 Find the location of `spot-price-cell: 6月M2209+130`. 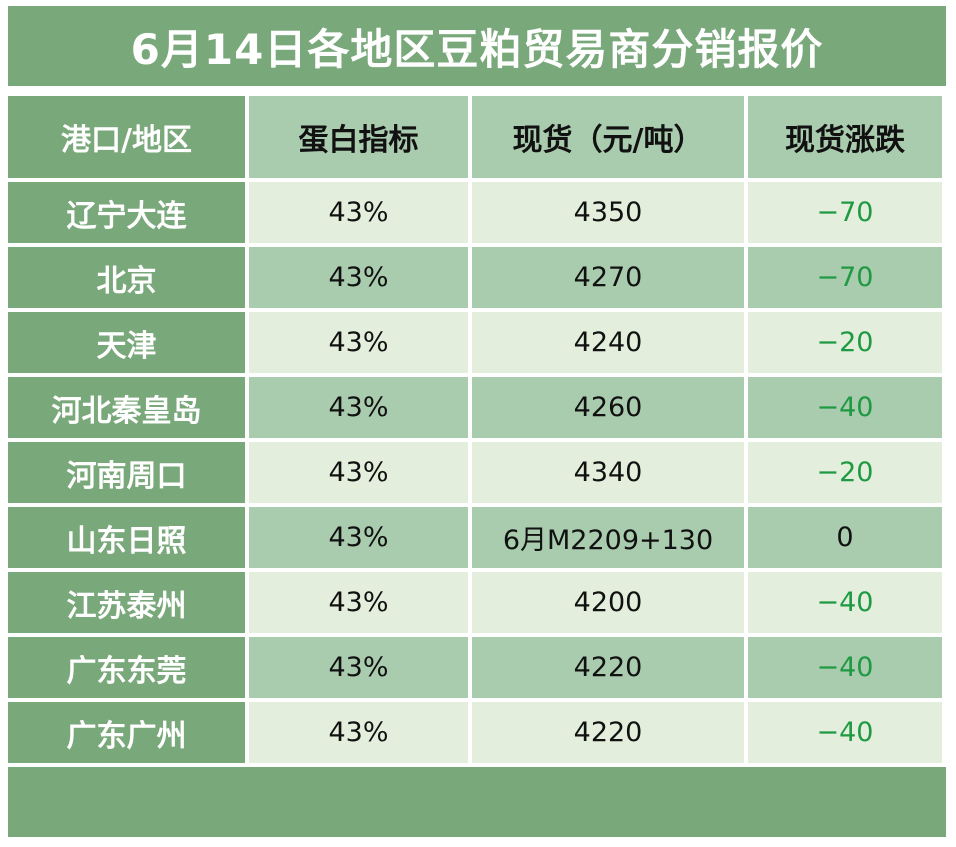

spot-price-cell: 6月M2209+130 is located at coordinates (608, 537).